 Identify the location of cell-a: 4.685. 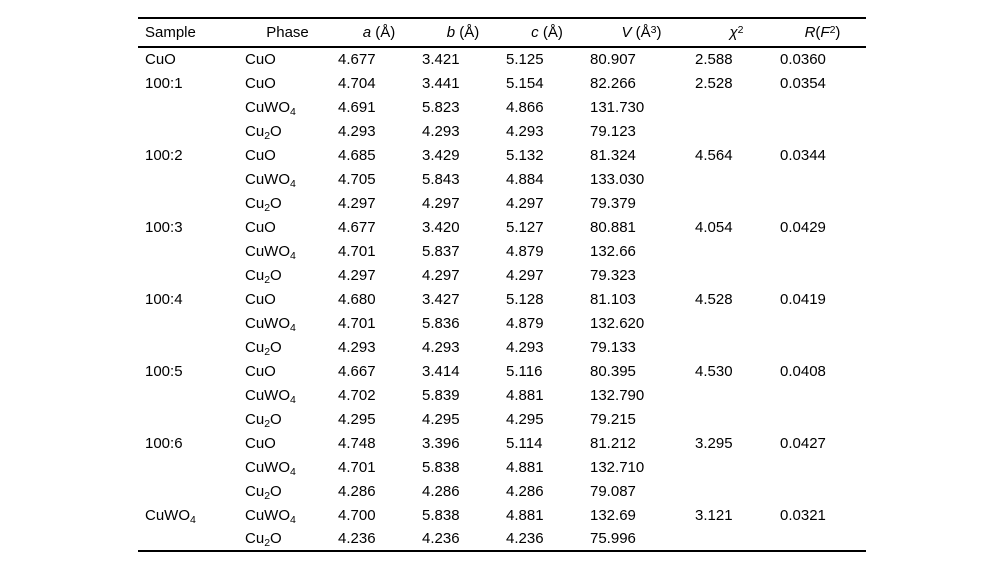
(357, 155).